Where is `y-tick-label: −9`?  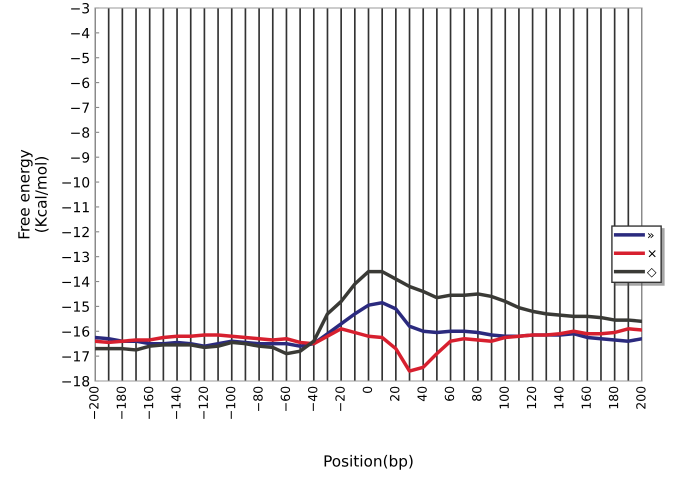 y-tick-label: −9 is located at coordinates (80, 157).